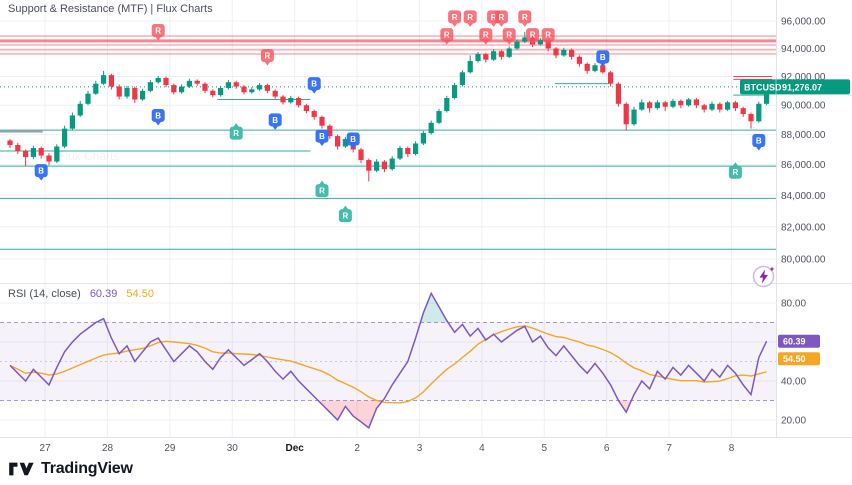 The width and height of the screenshot is (852, 485). Describe the element at coordinates (793, 382) in the screenshot. I see `svg-text: 40.00` at that location.